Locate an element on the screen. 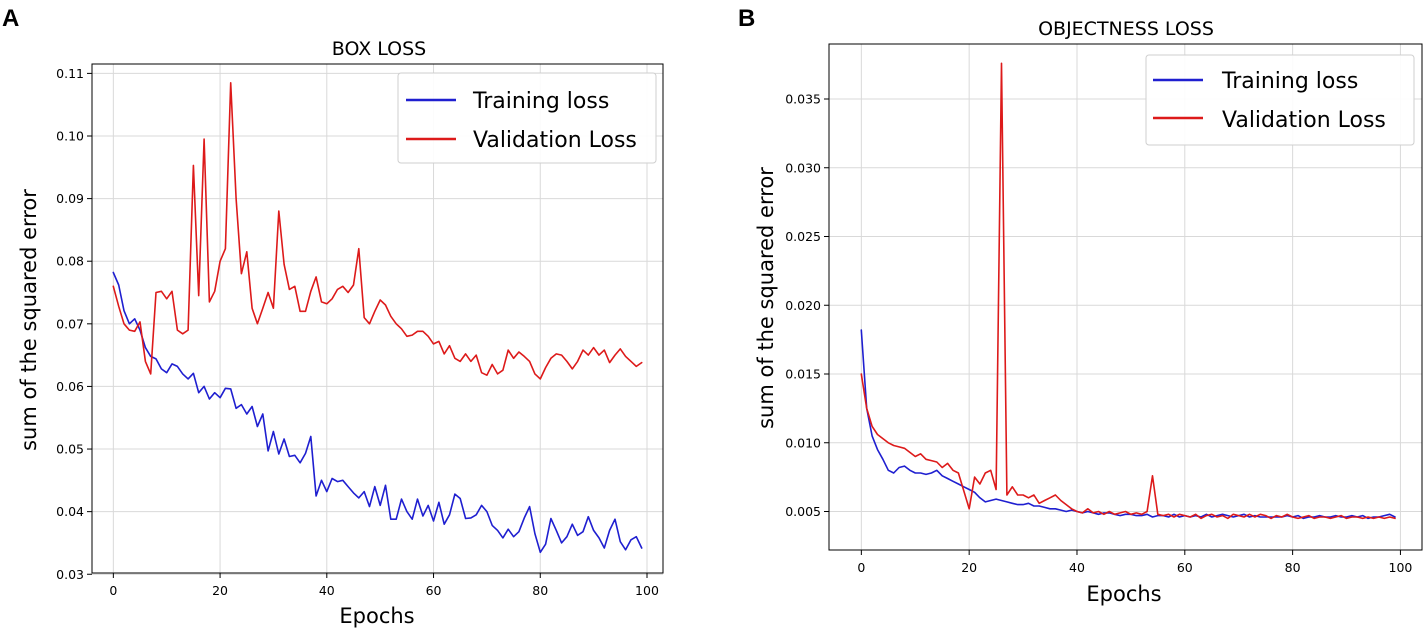 Image resolution: width=1427 pixels, height=636 pixels. legend-label-training-a: Training loss is located at coordinates (540, 101).